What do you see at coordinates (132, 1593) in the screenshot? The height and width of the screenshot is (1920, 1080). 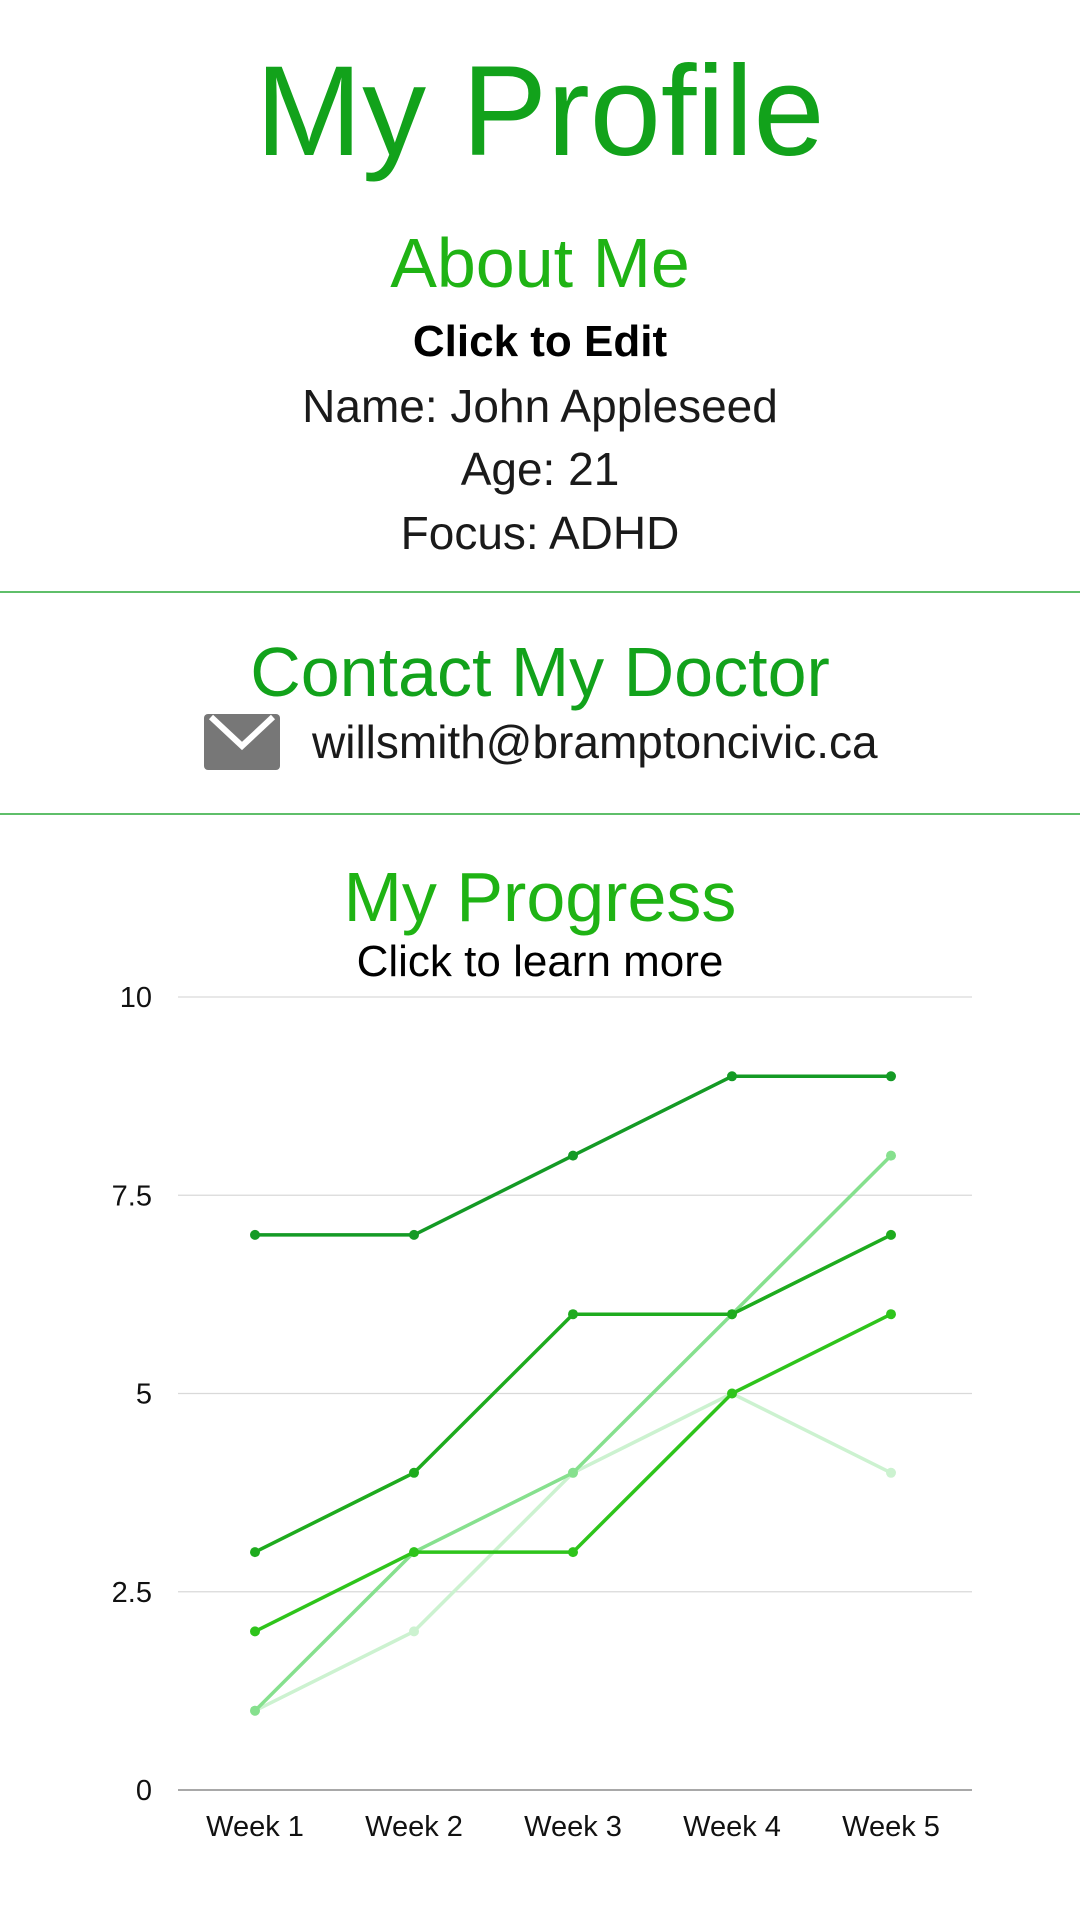 I see `y-tick-label: 2.5` at bounding box center [132, 1593].